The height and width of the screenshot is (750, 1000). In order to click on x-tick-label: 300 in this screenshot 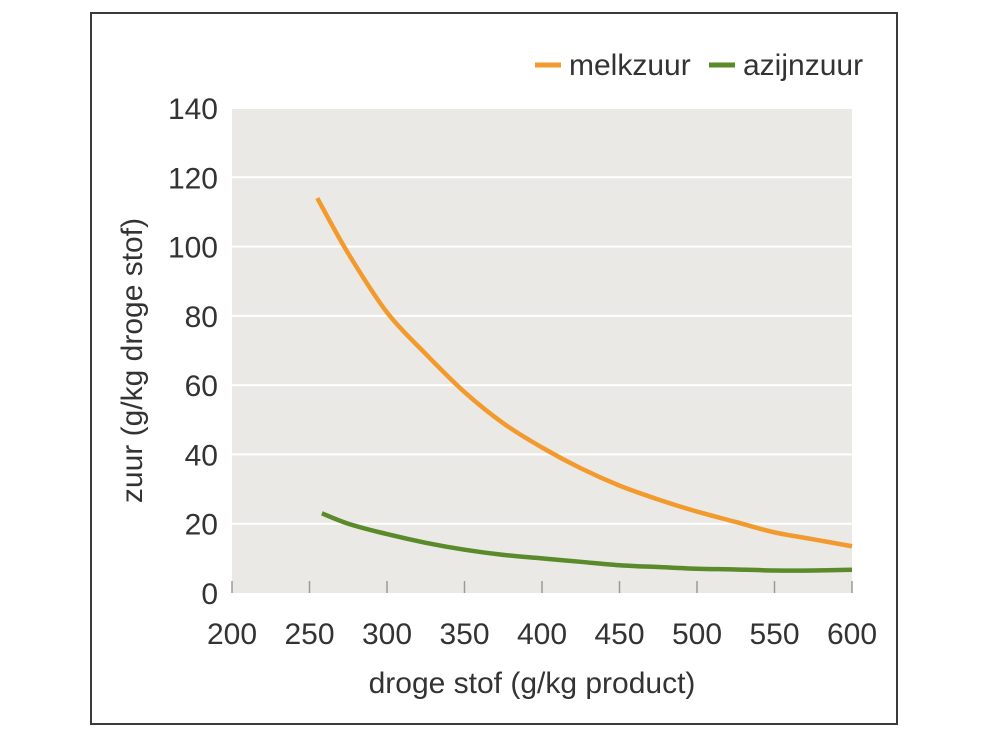, I will do `click(387, 634)`.